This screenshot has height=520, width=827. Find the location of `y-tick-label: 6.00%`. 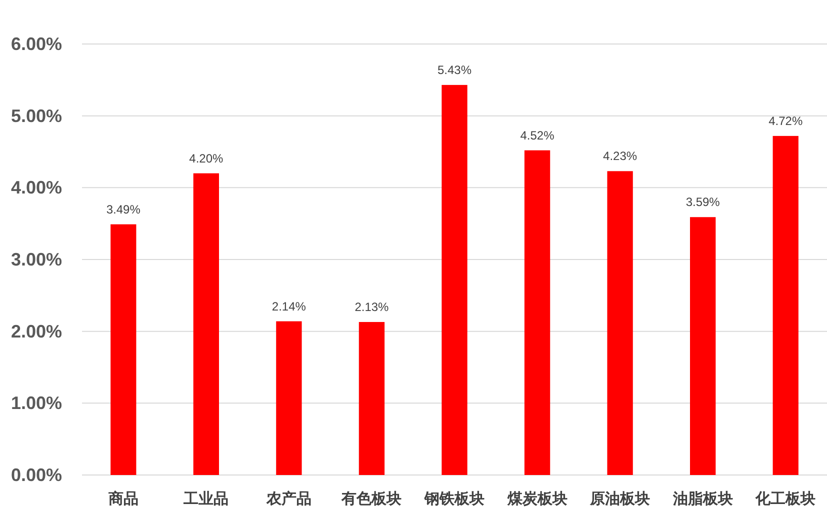

y-tick-label: 6.00% is located at coordinates (36, 44).